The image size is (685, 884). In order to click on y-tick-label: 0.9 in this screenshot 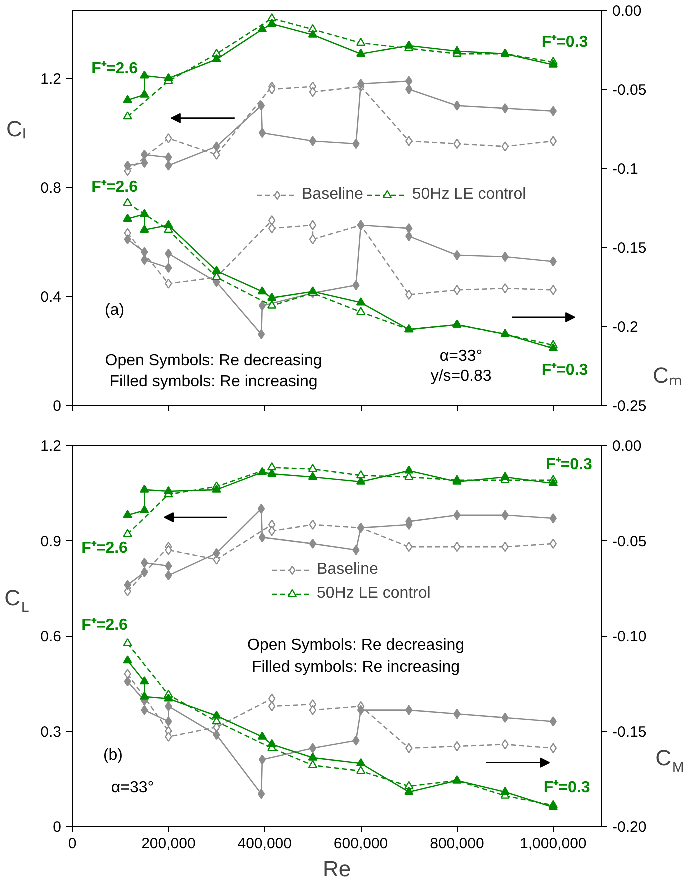, I will do `click(51, 541)`.